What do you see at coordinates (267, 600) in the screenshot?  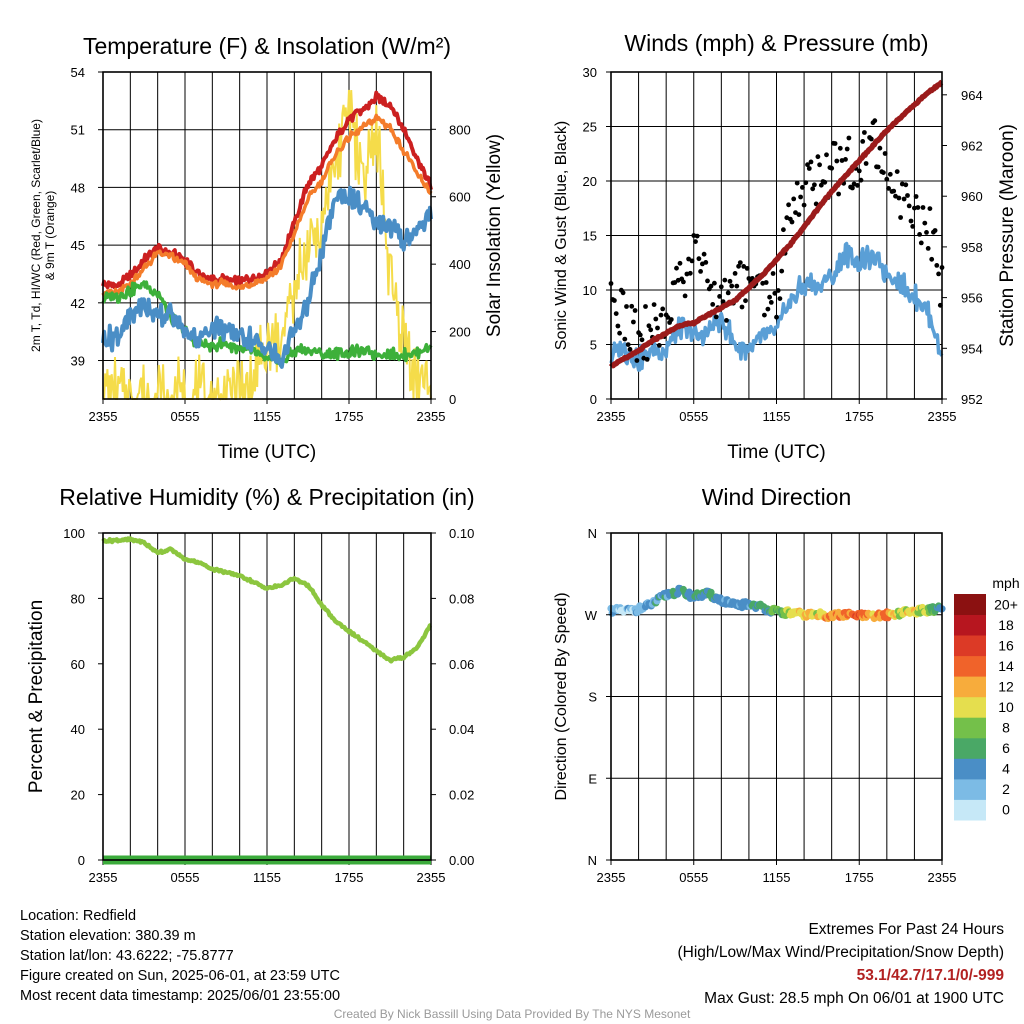 I see `relative-humidity-line` at bounding box center [267, 600].